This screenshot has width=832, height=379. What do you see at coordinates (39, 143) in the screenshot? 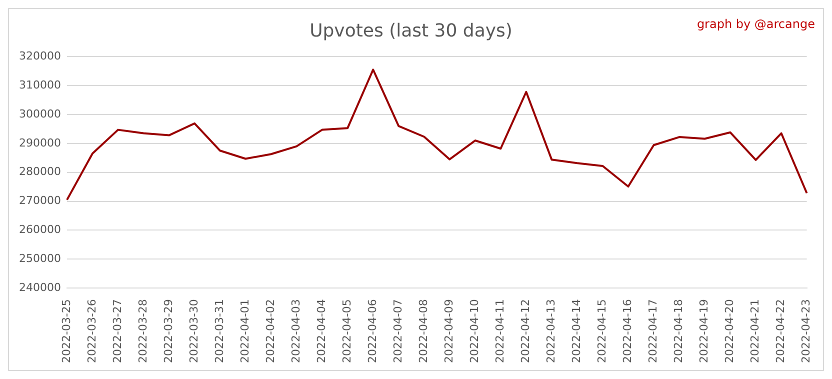
I see `y-tick-label: 290000` at bounding box center [39, 143].